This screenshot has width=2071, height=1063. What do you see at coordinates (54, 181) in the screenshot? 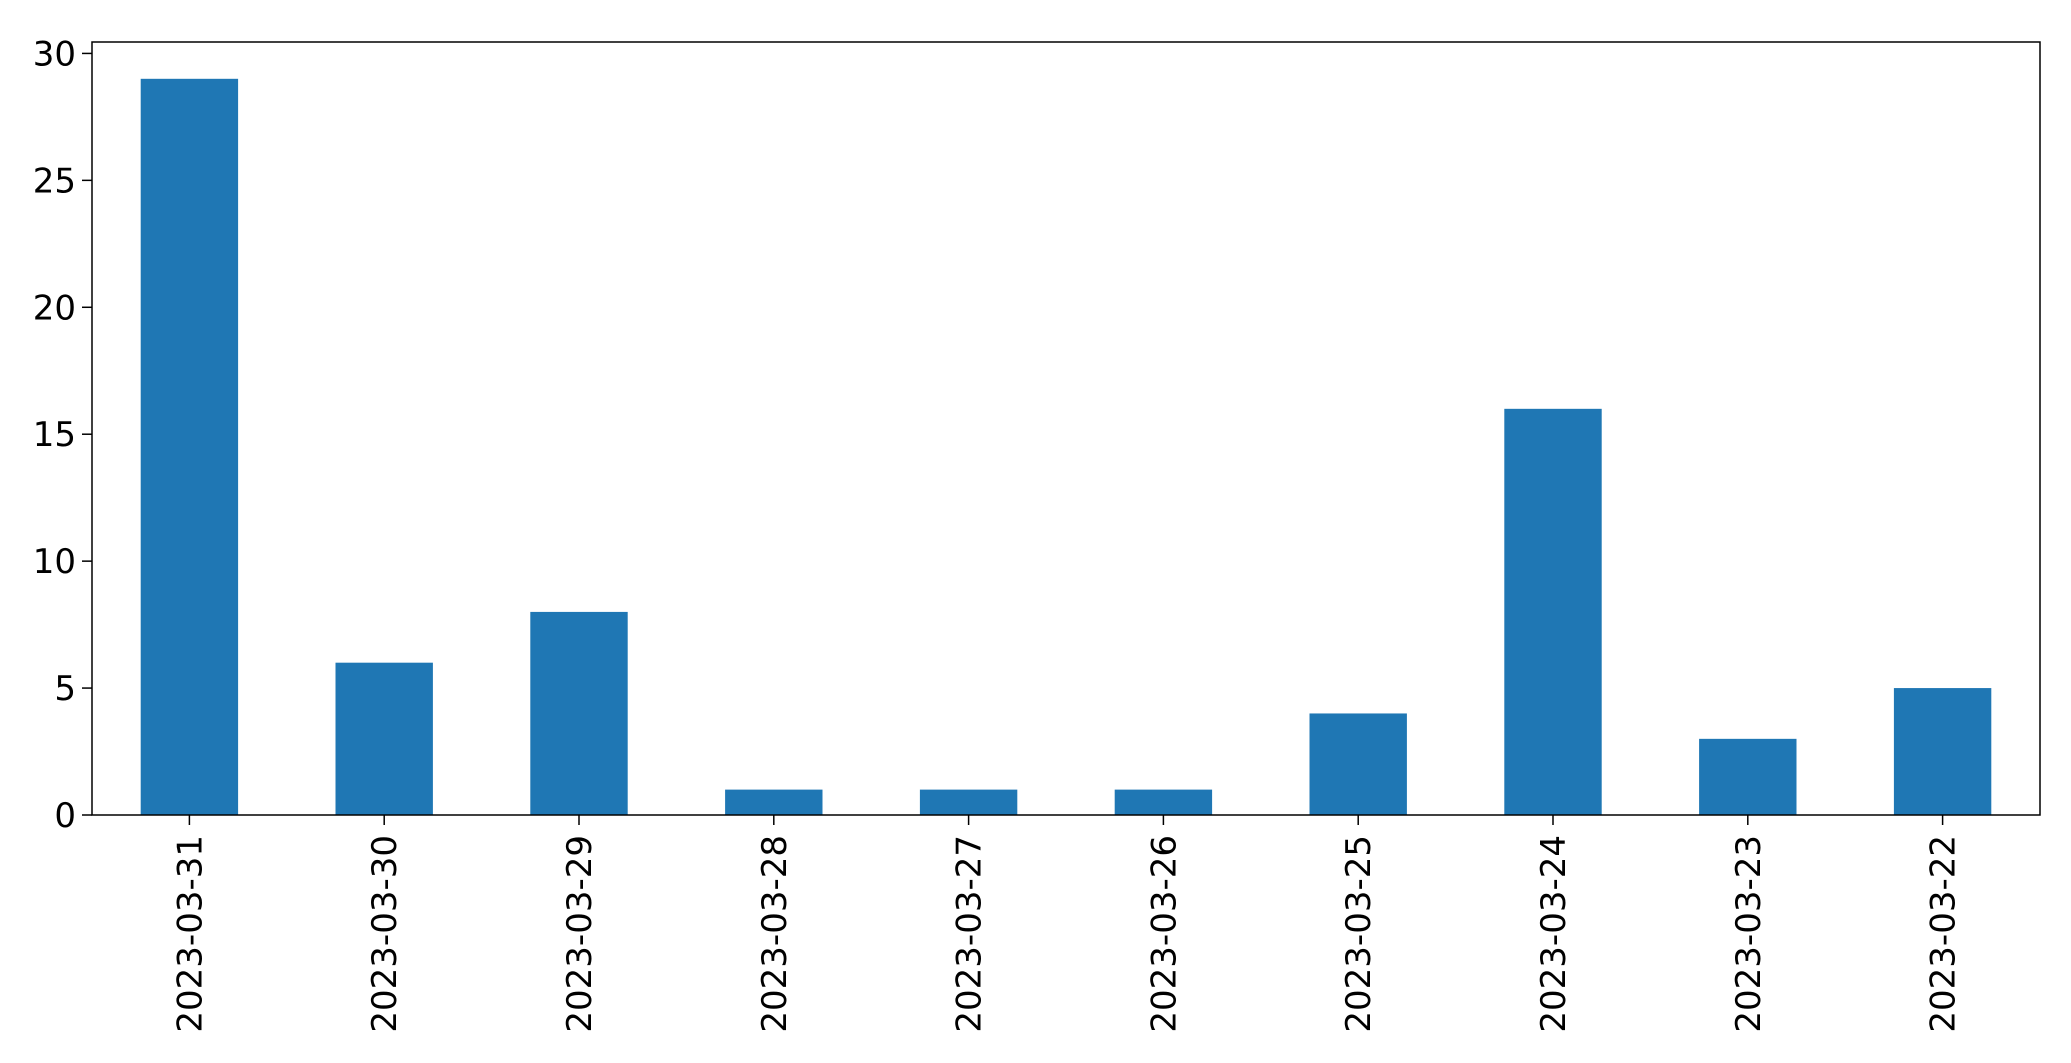
I see `y-tick-label: 25` at bounding box center [54, 181].